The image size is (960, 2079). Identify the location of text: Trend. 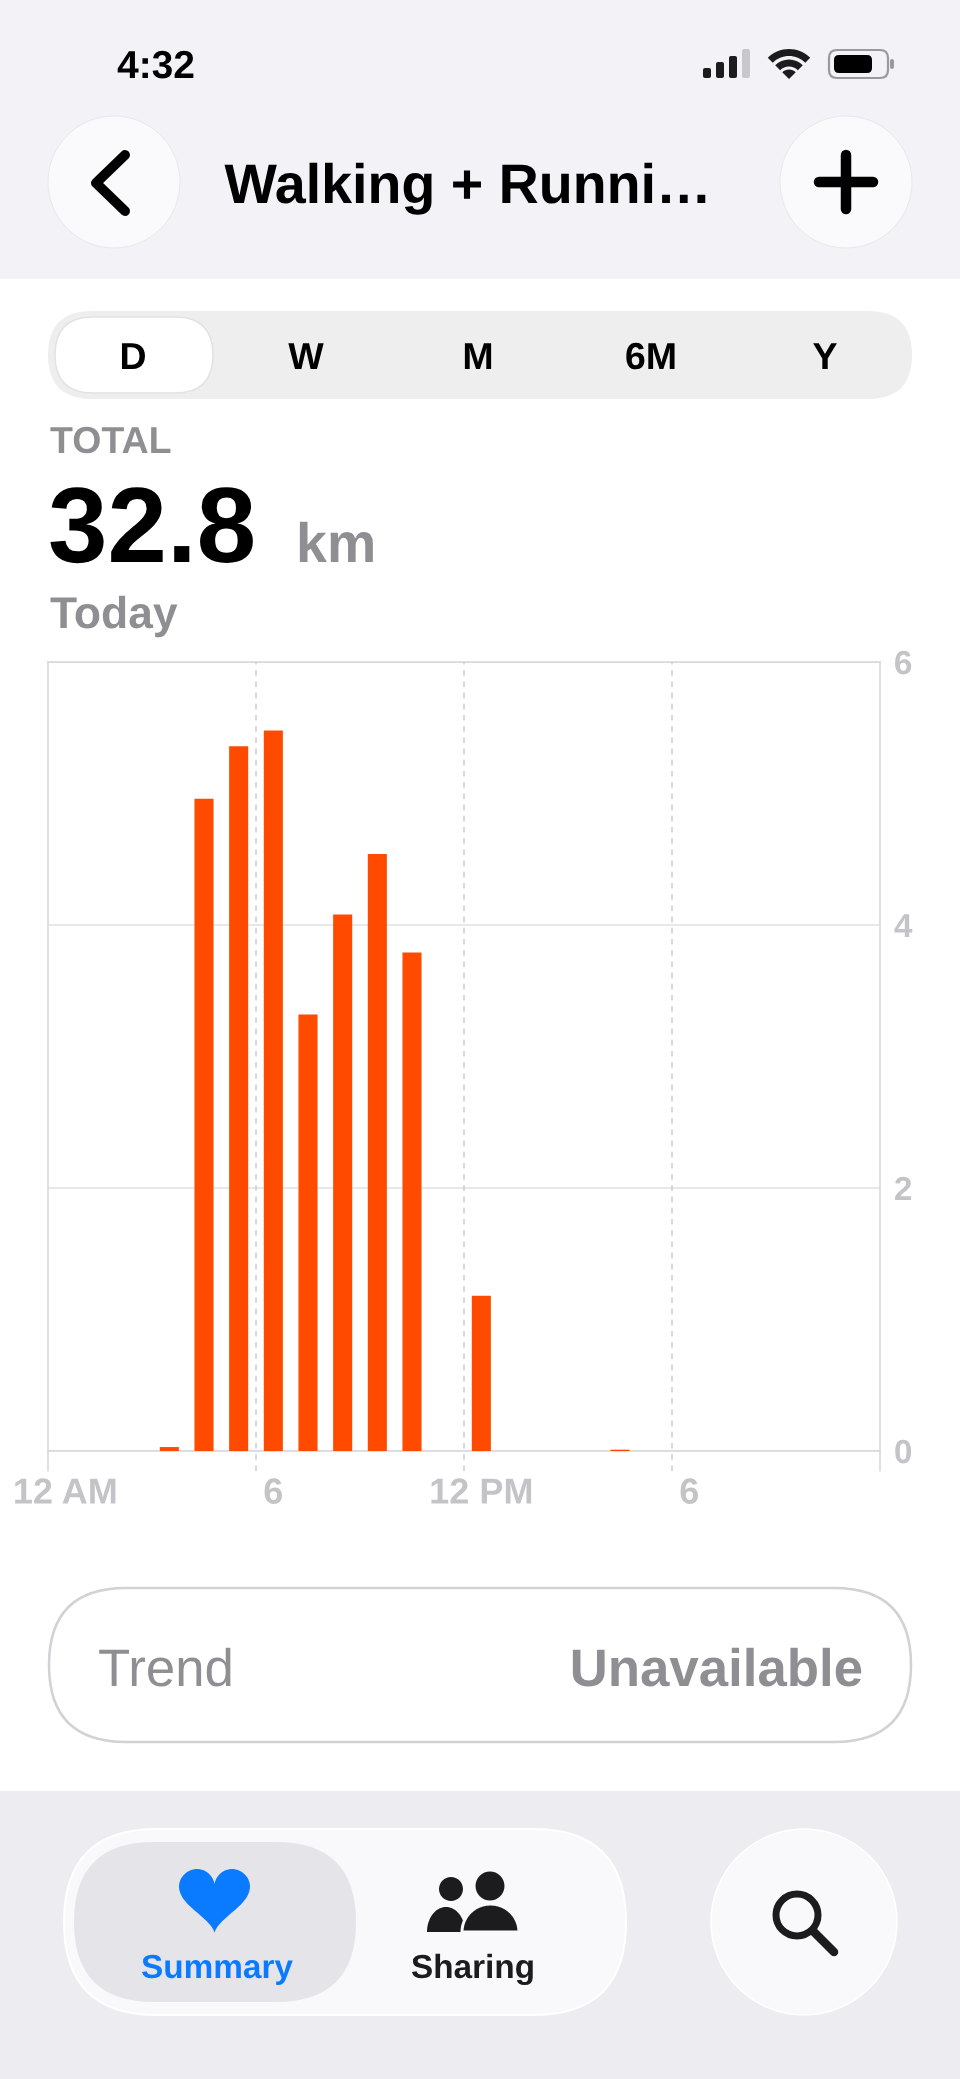
(165, 1667).